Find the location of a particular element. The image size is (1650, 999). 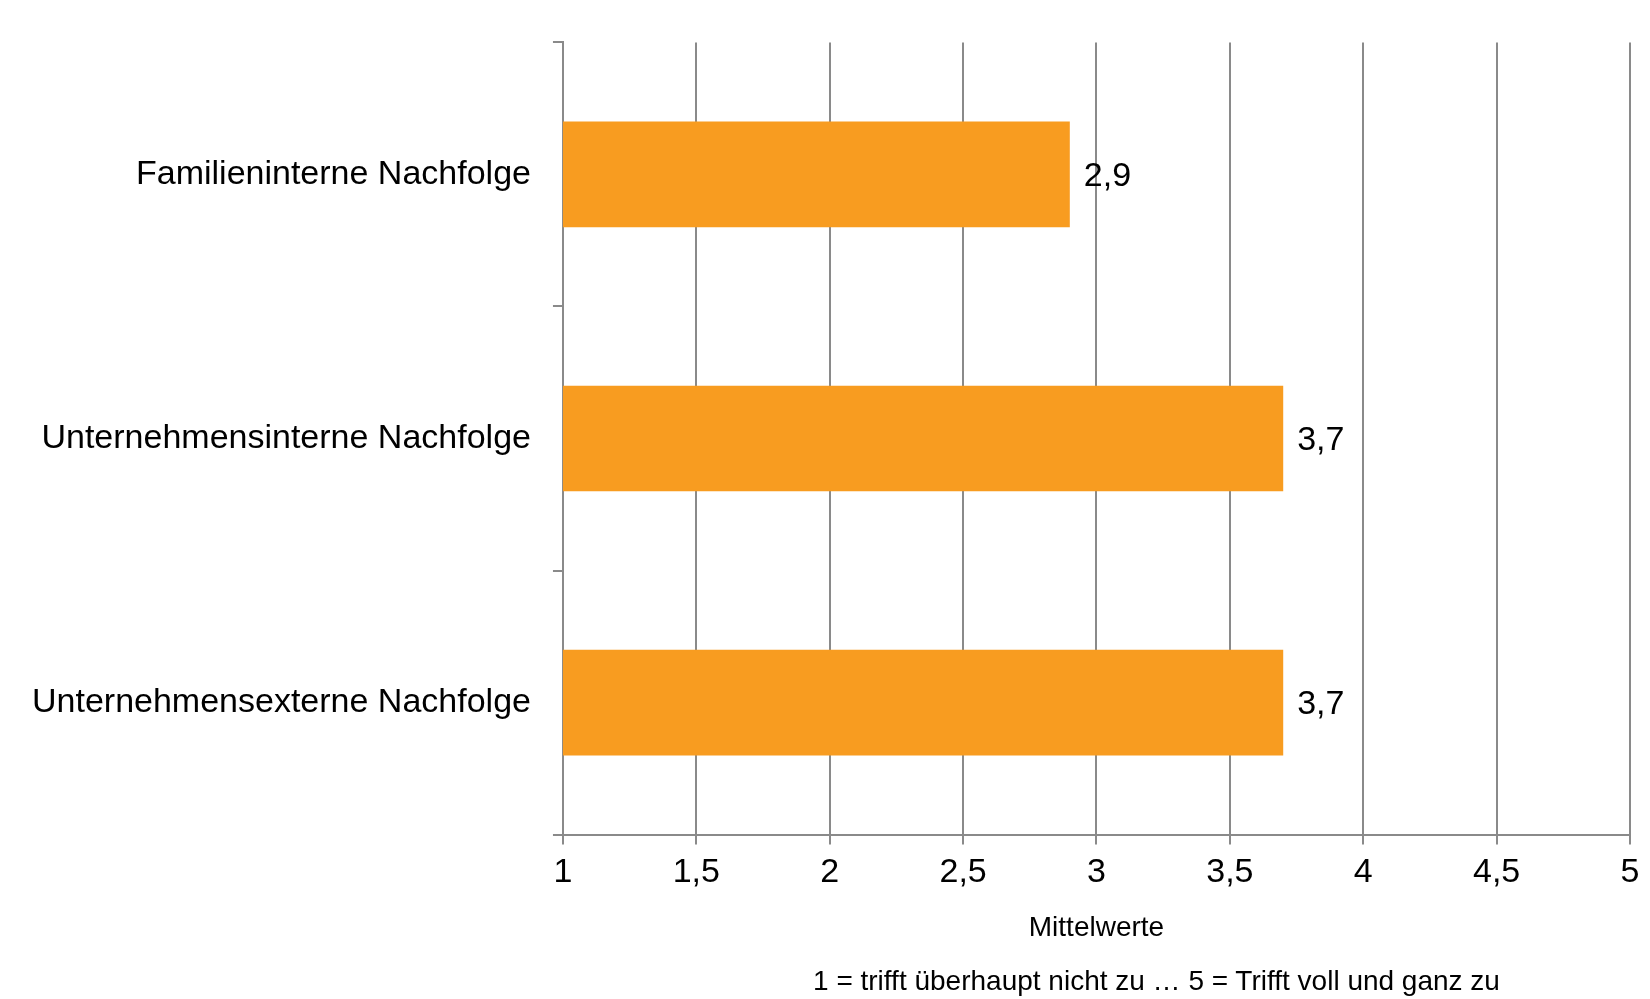

x-tick-label: 1,5 is located at coordinates (696, 870).